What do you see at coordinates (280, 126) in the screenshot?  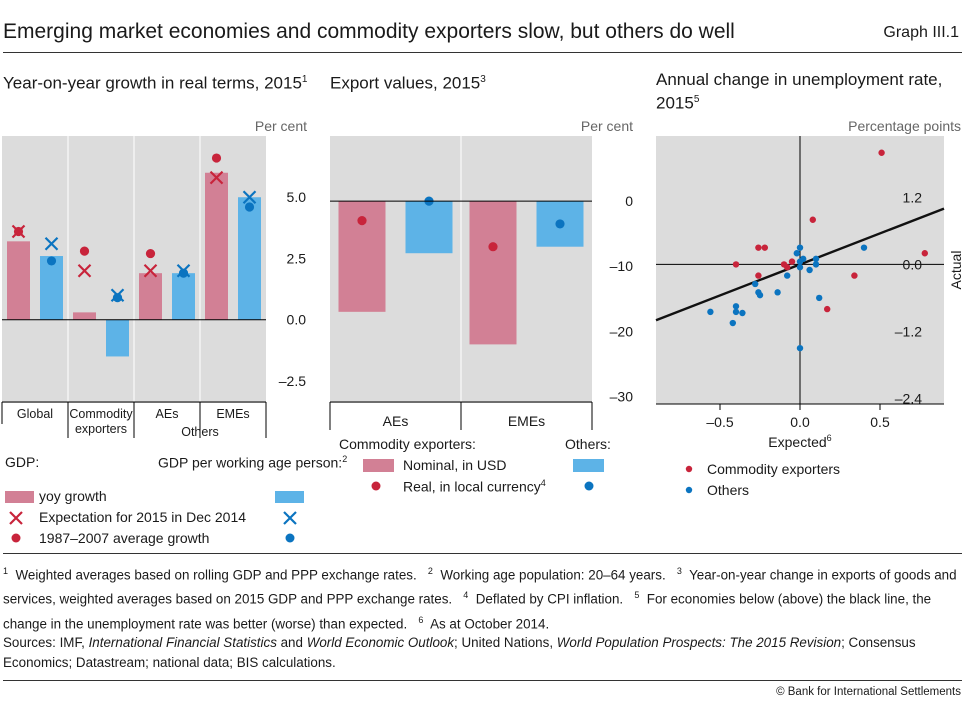 I see `left-unit-label: Per cent` at bounding box center [280, 126].